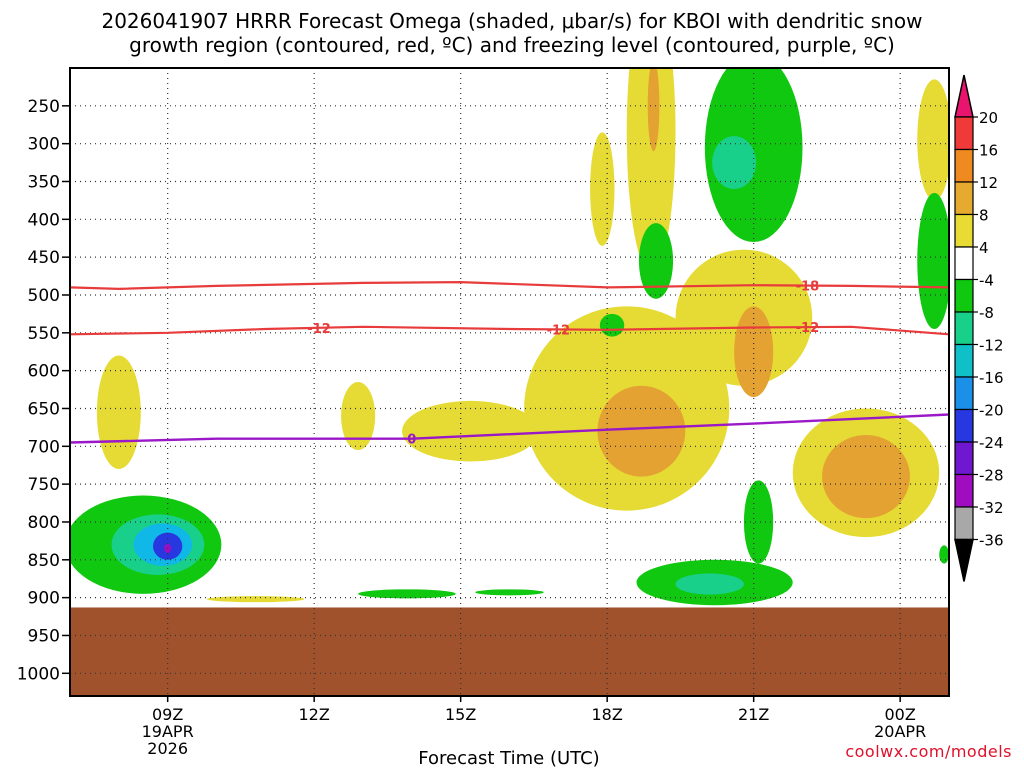 The image size is (1024, 768). Describe the element at coordinates (991, 378) in the screenshot. I see `colorbar-label-8: -16` at that location.